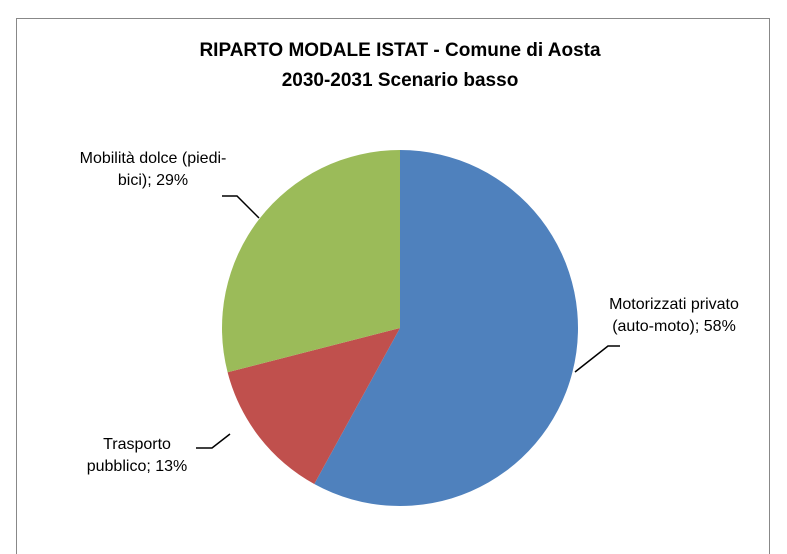  I want to click on label-part: Trasporto pubblico, so click(131, 455).